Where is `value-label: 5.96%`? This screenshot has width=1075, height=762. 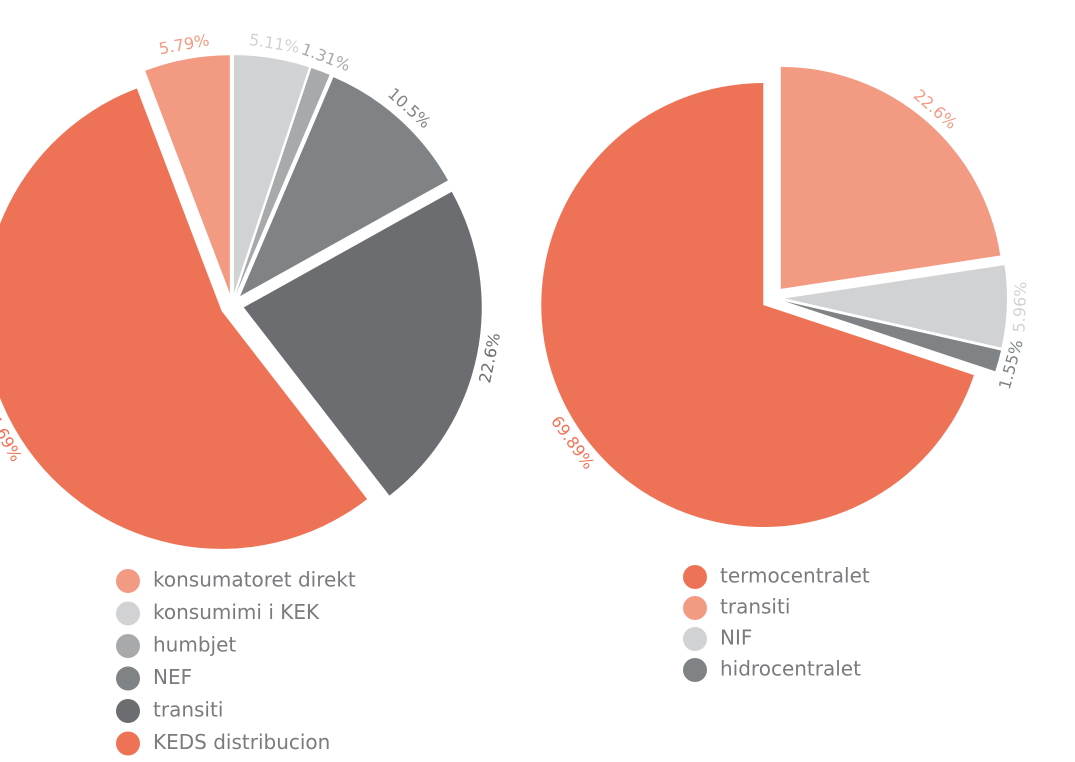 value-label: 5.96% is located at coordinates (1019, 306).